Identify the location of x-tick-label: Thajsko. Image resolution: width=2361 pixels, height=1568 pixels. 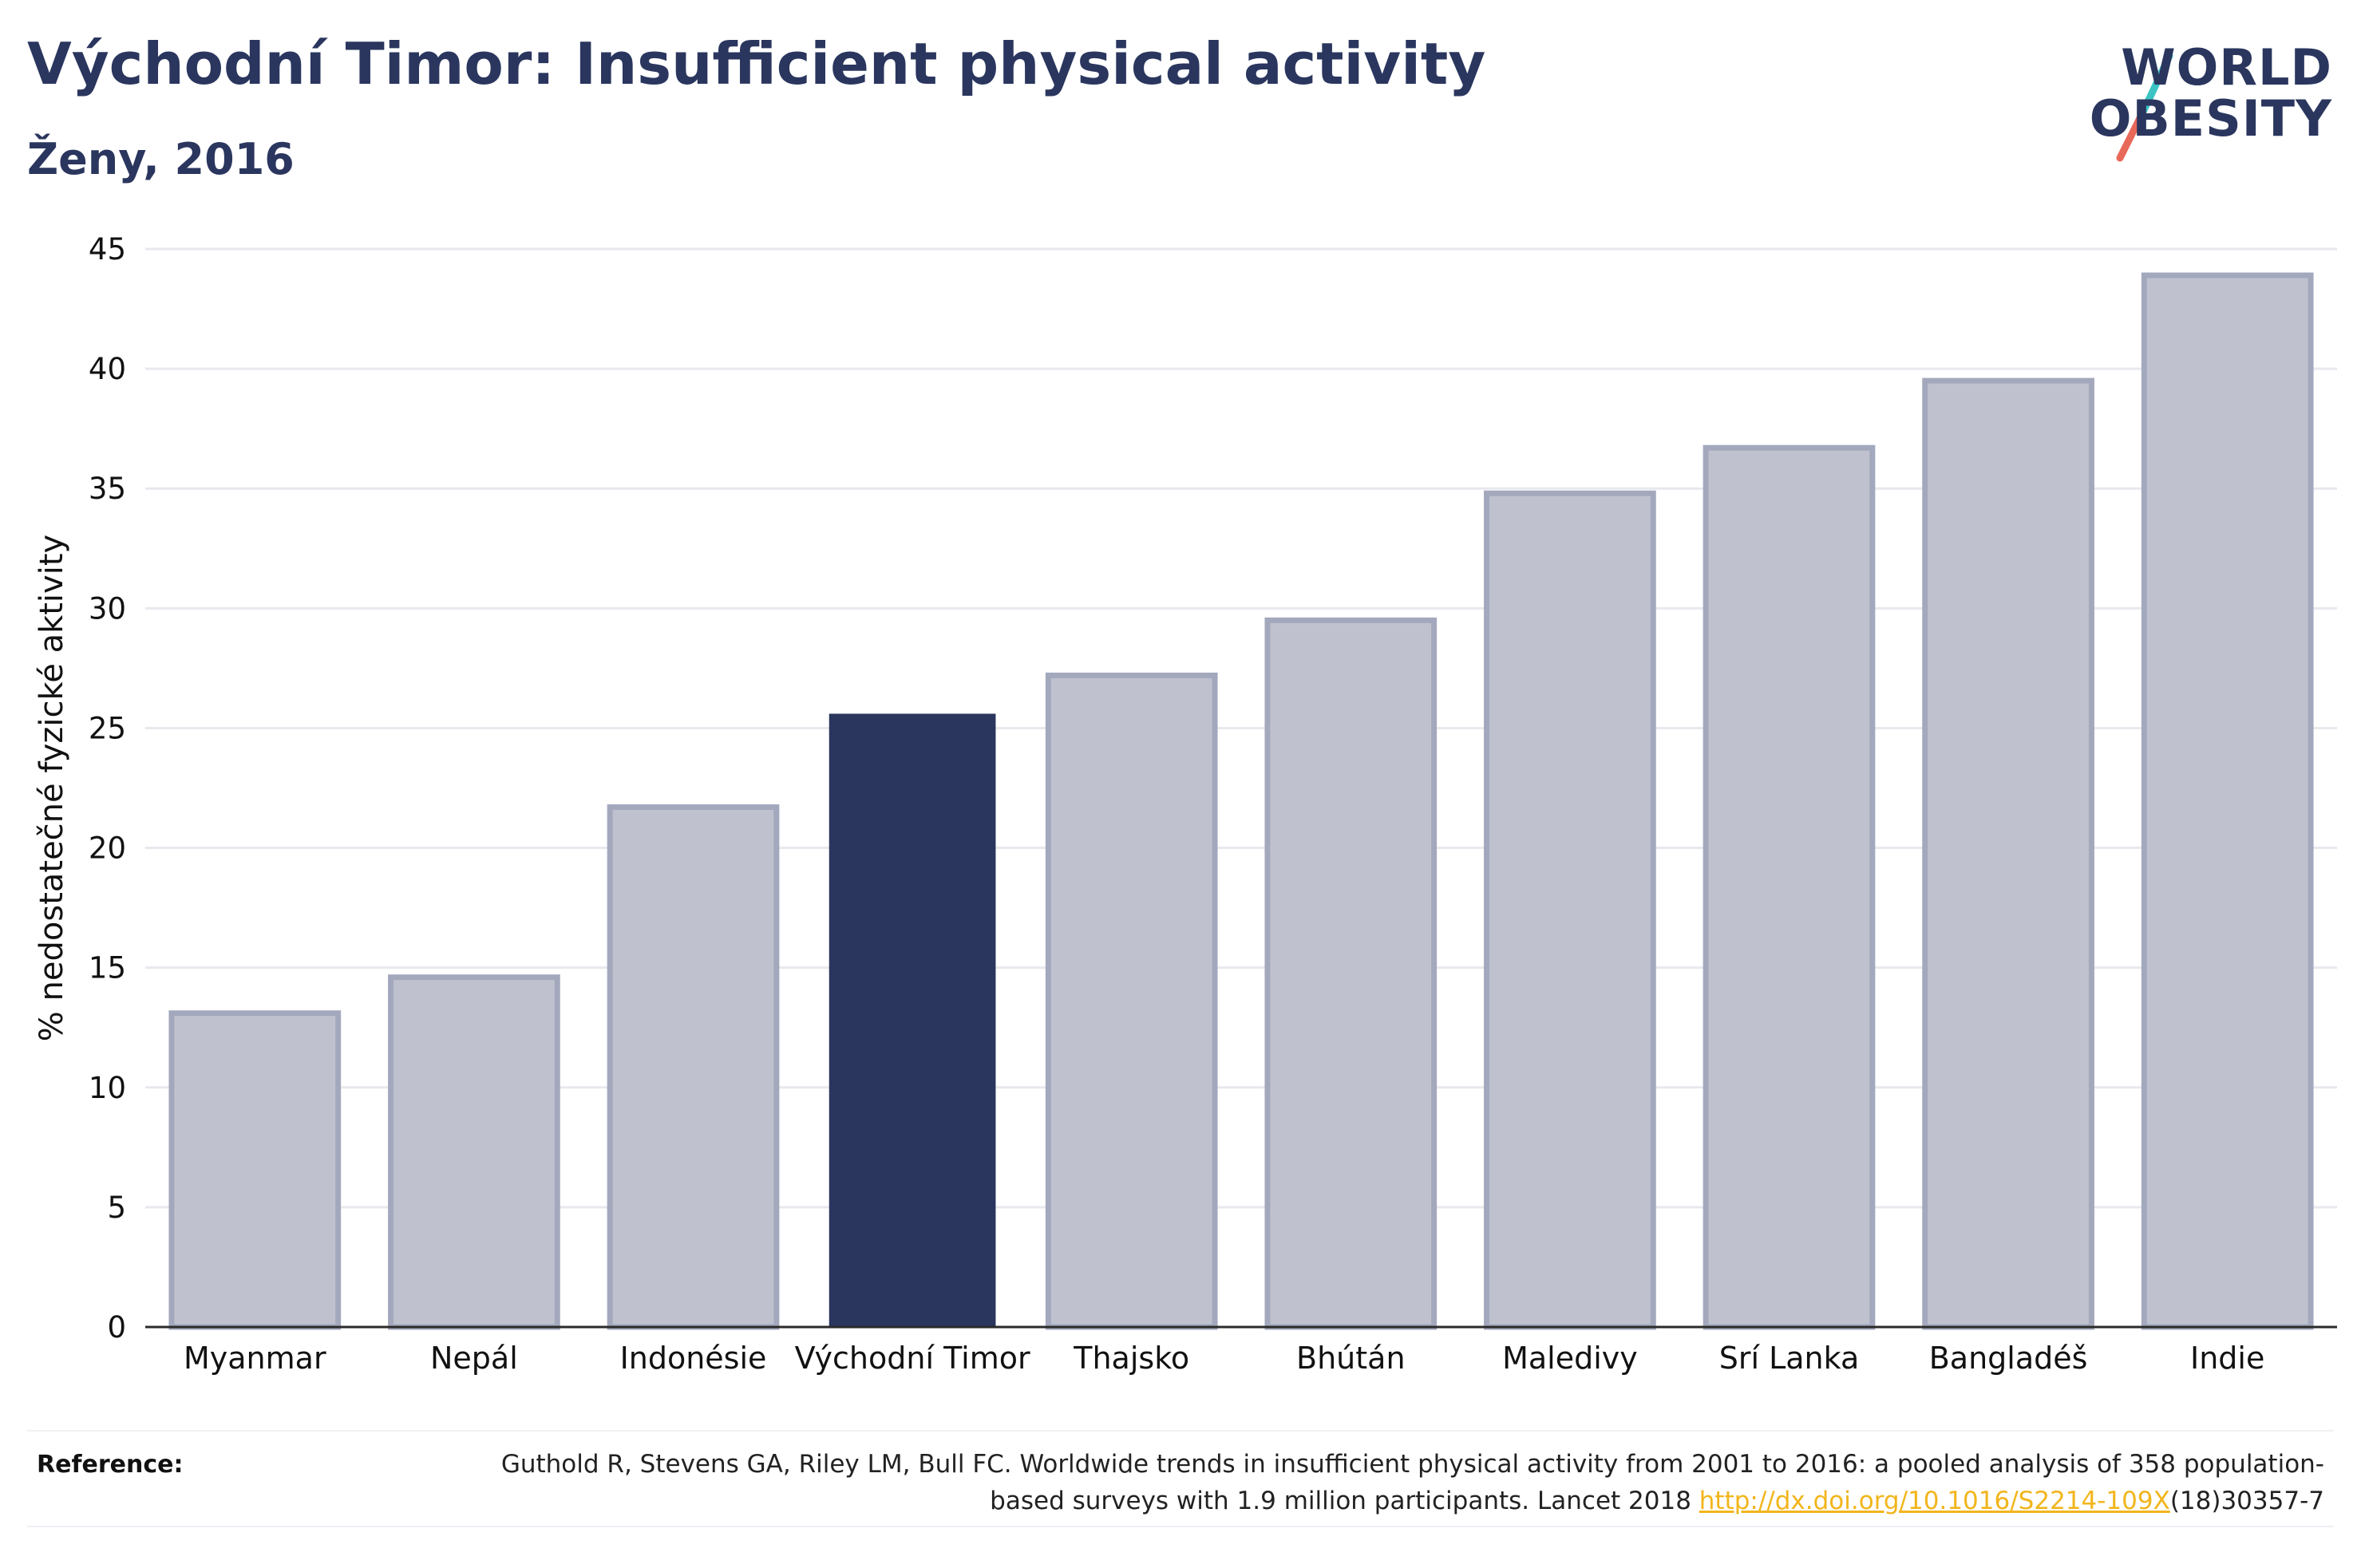
(1131, 1358).